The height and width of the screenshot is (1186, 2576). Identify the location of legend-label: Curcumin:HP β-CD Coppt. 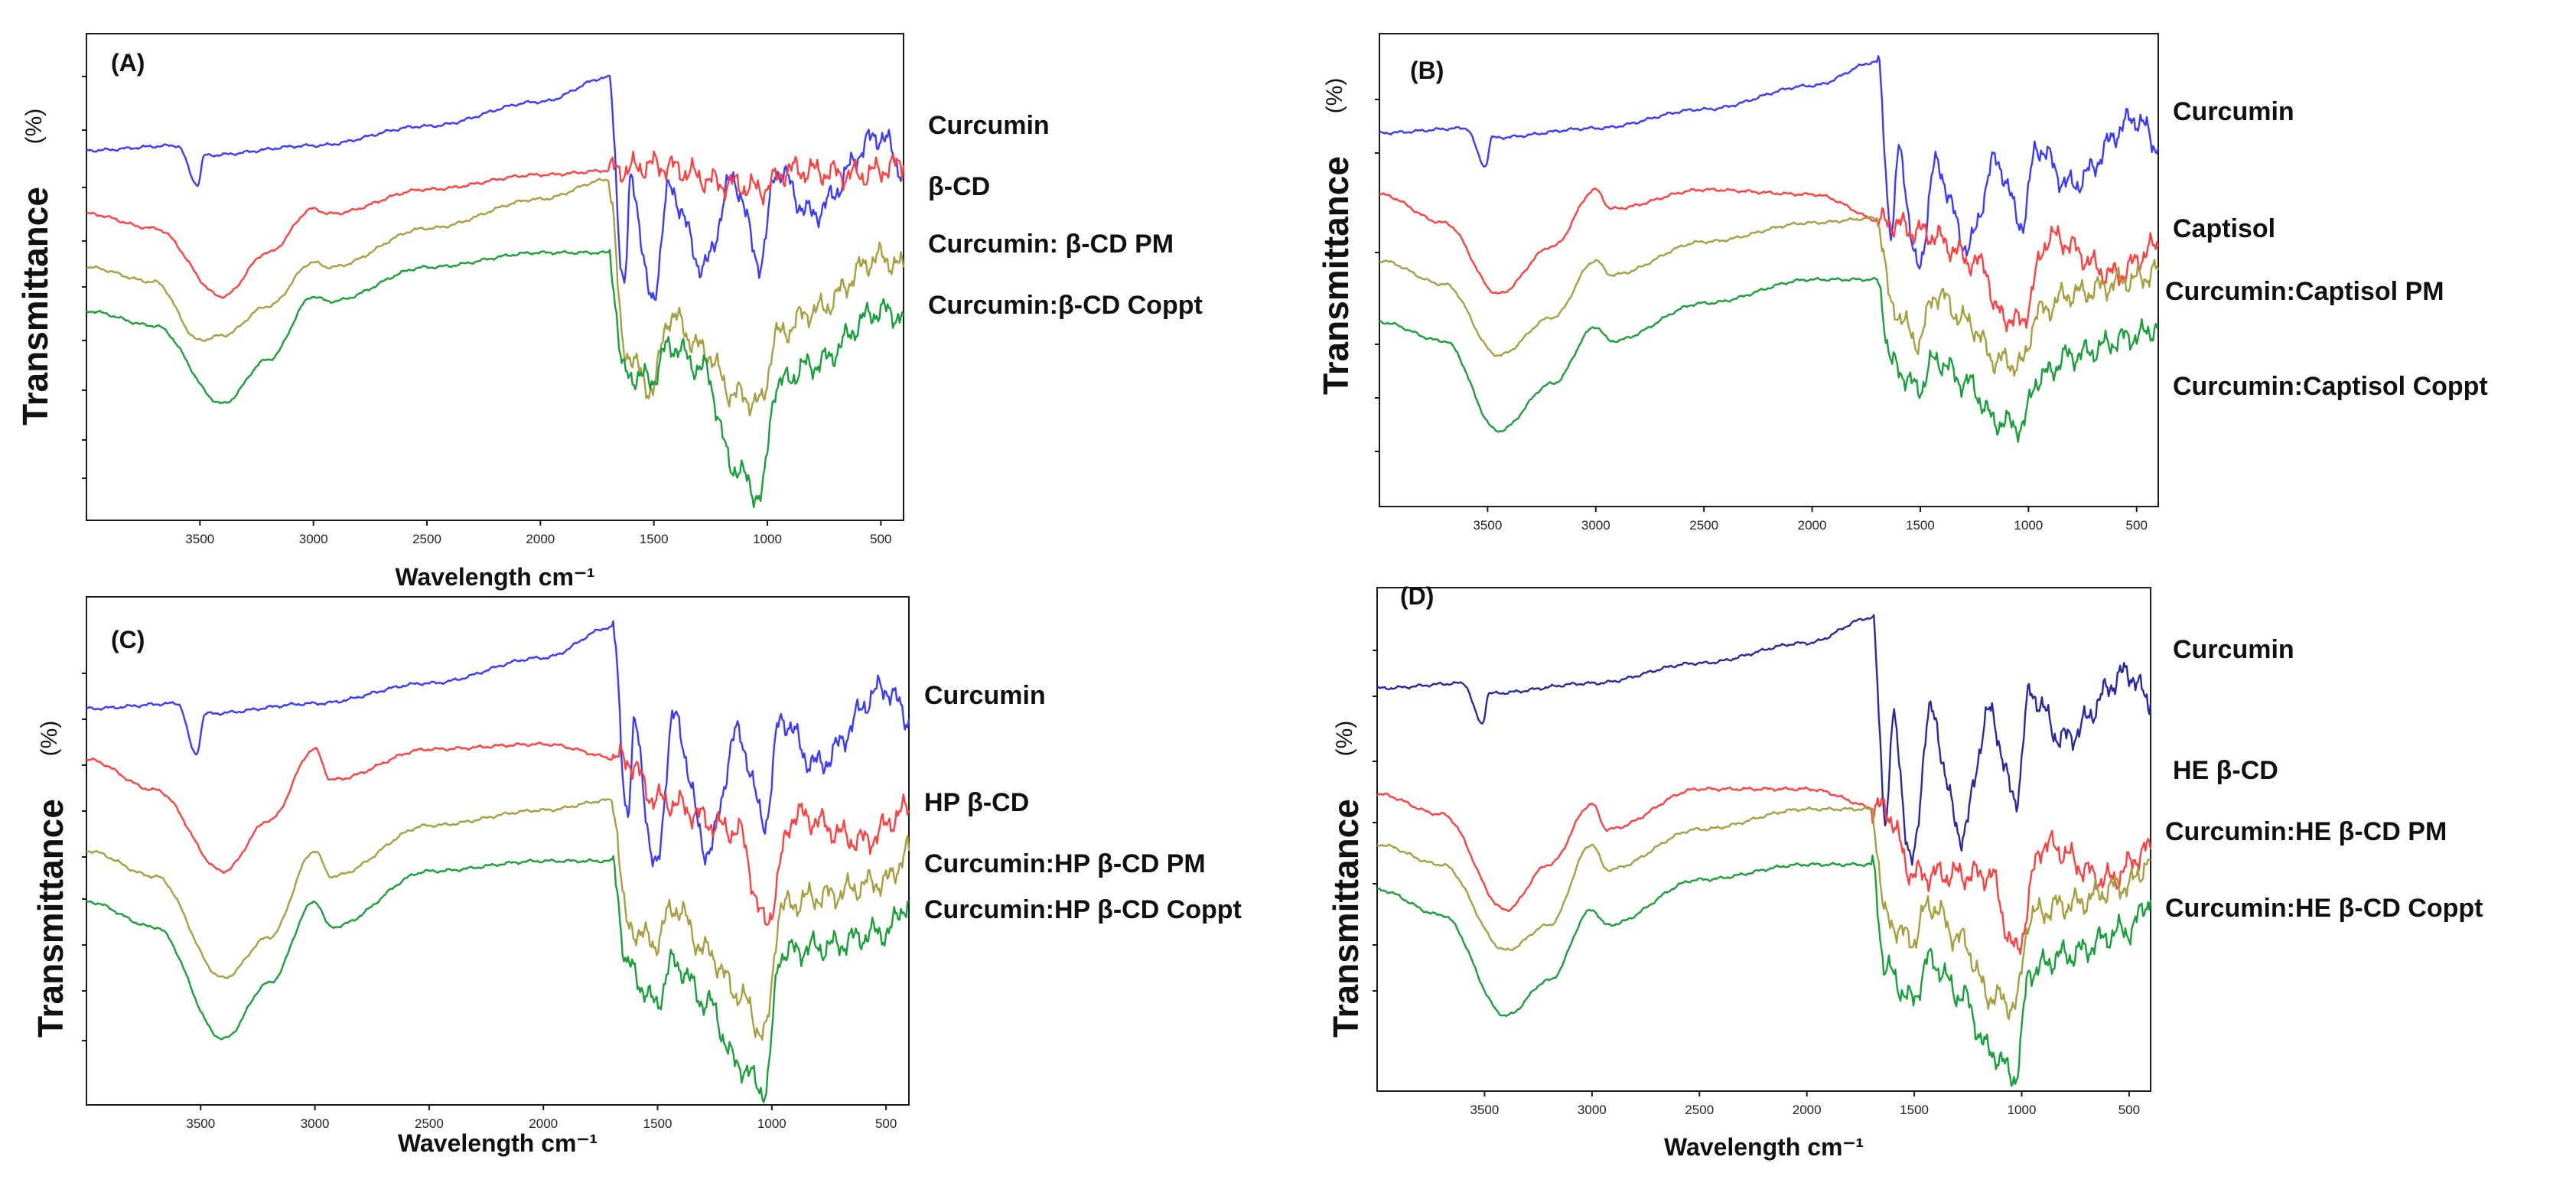
(1083, 909).